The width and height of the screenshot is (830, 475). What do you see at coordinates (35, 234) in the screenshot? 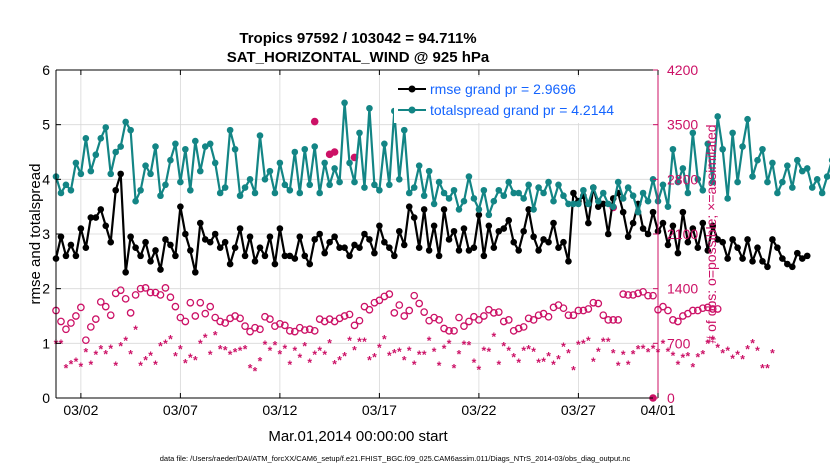
I see `y-axis-label-left: rmse and totalspread` at bounding box center [35, 234].